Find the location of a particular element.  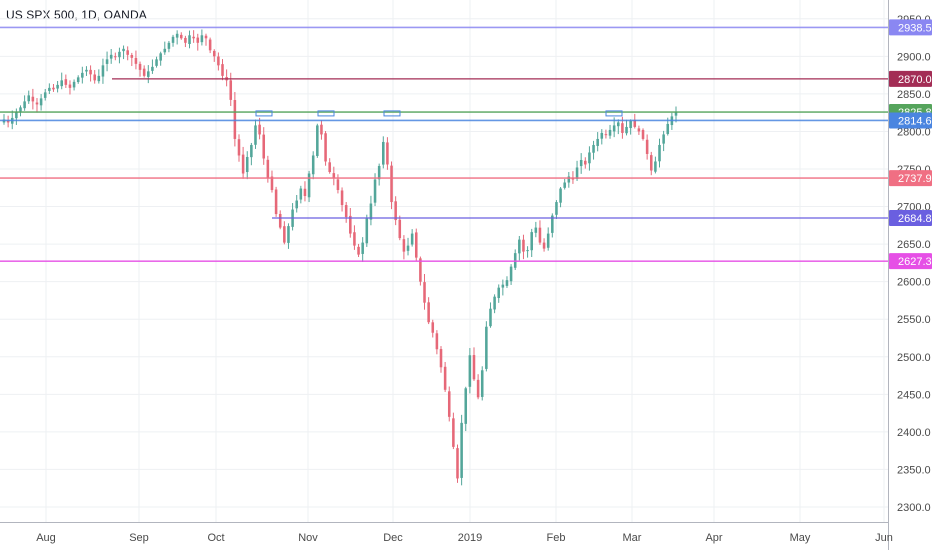

x-tick-label: Nov is located at coordinates (308, 538).